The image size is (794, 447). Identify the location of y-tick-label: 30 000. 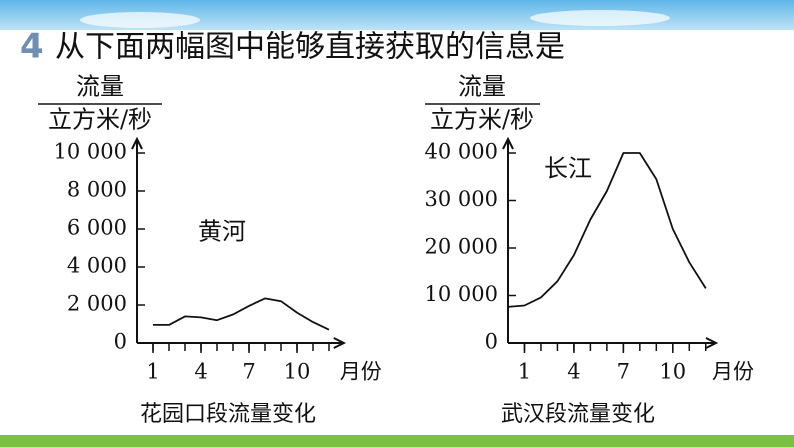
(461, 199).